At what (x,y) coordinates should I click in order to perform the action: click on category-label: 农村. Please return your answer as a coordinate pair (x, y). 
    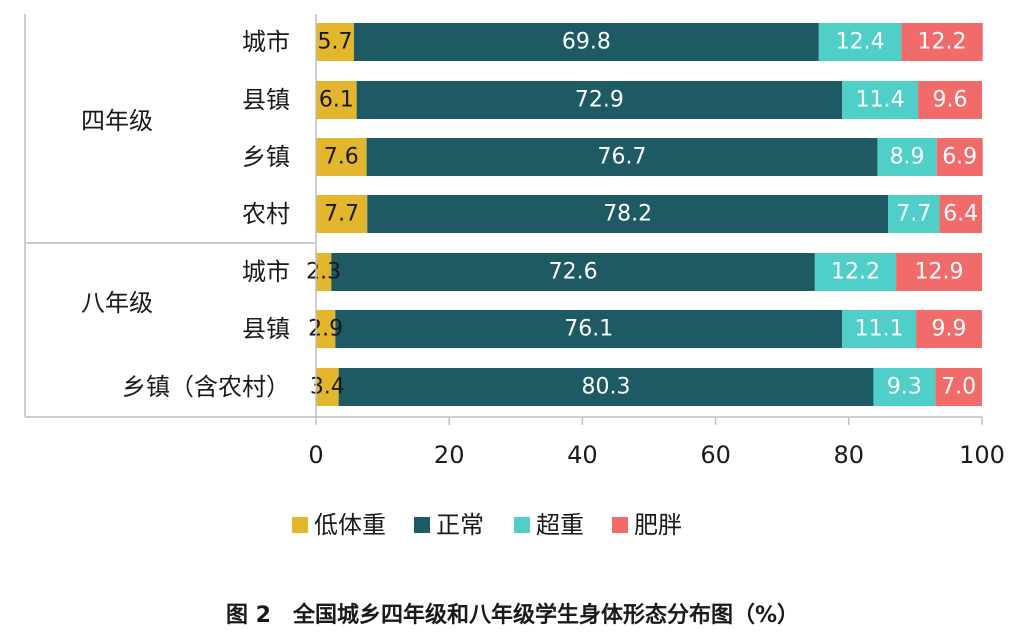
    Looking at the image, I should click on (266, 214).